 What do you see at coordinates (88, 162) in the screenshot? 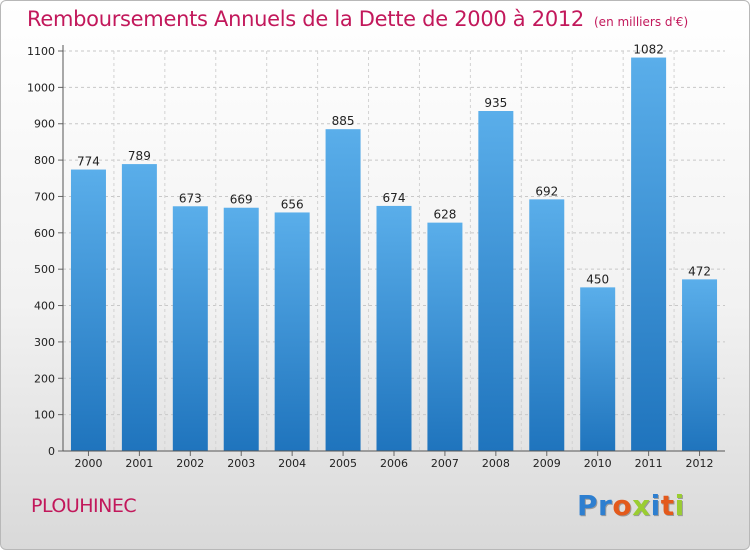
I see `bar-value-label: 774` at bounding box center [88, 162].